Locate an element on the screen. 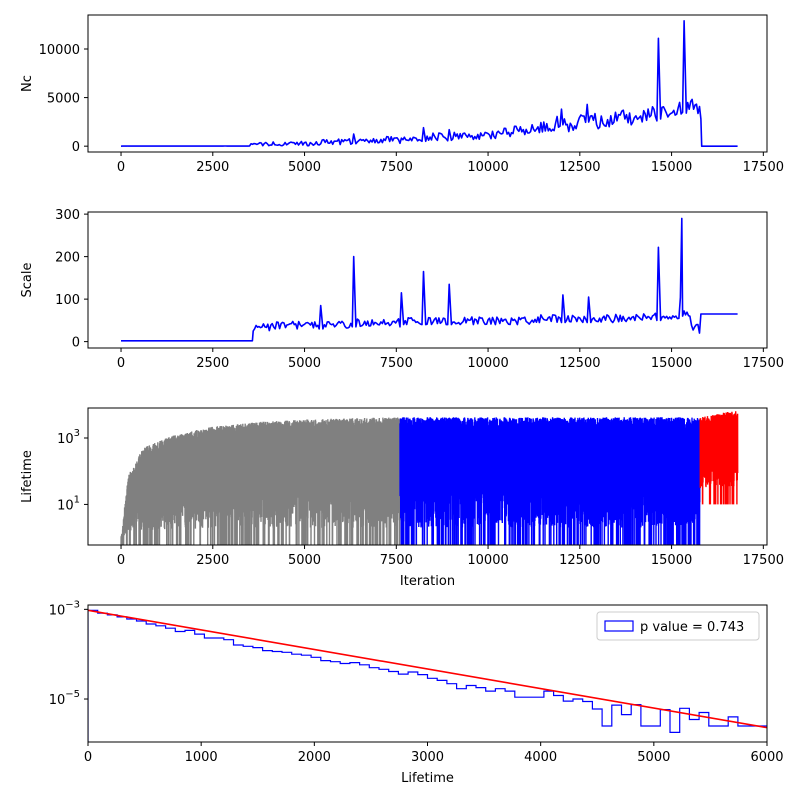  y-tick-exponent: −3 is located at coordinates (72, 604).